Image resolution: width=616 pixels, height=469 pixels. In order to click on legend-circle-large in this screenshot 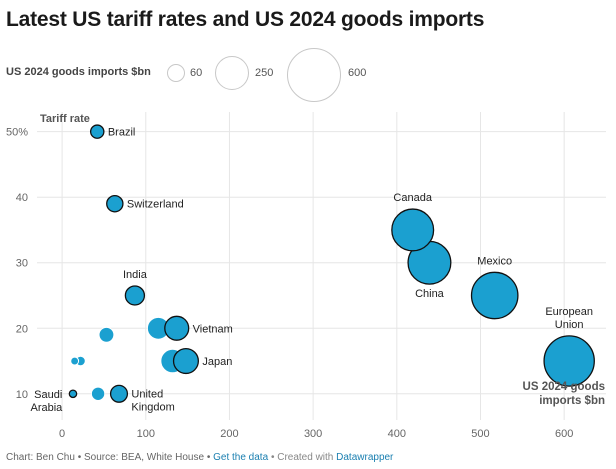, I will do `click(314, 75)`.